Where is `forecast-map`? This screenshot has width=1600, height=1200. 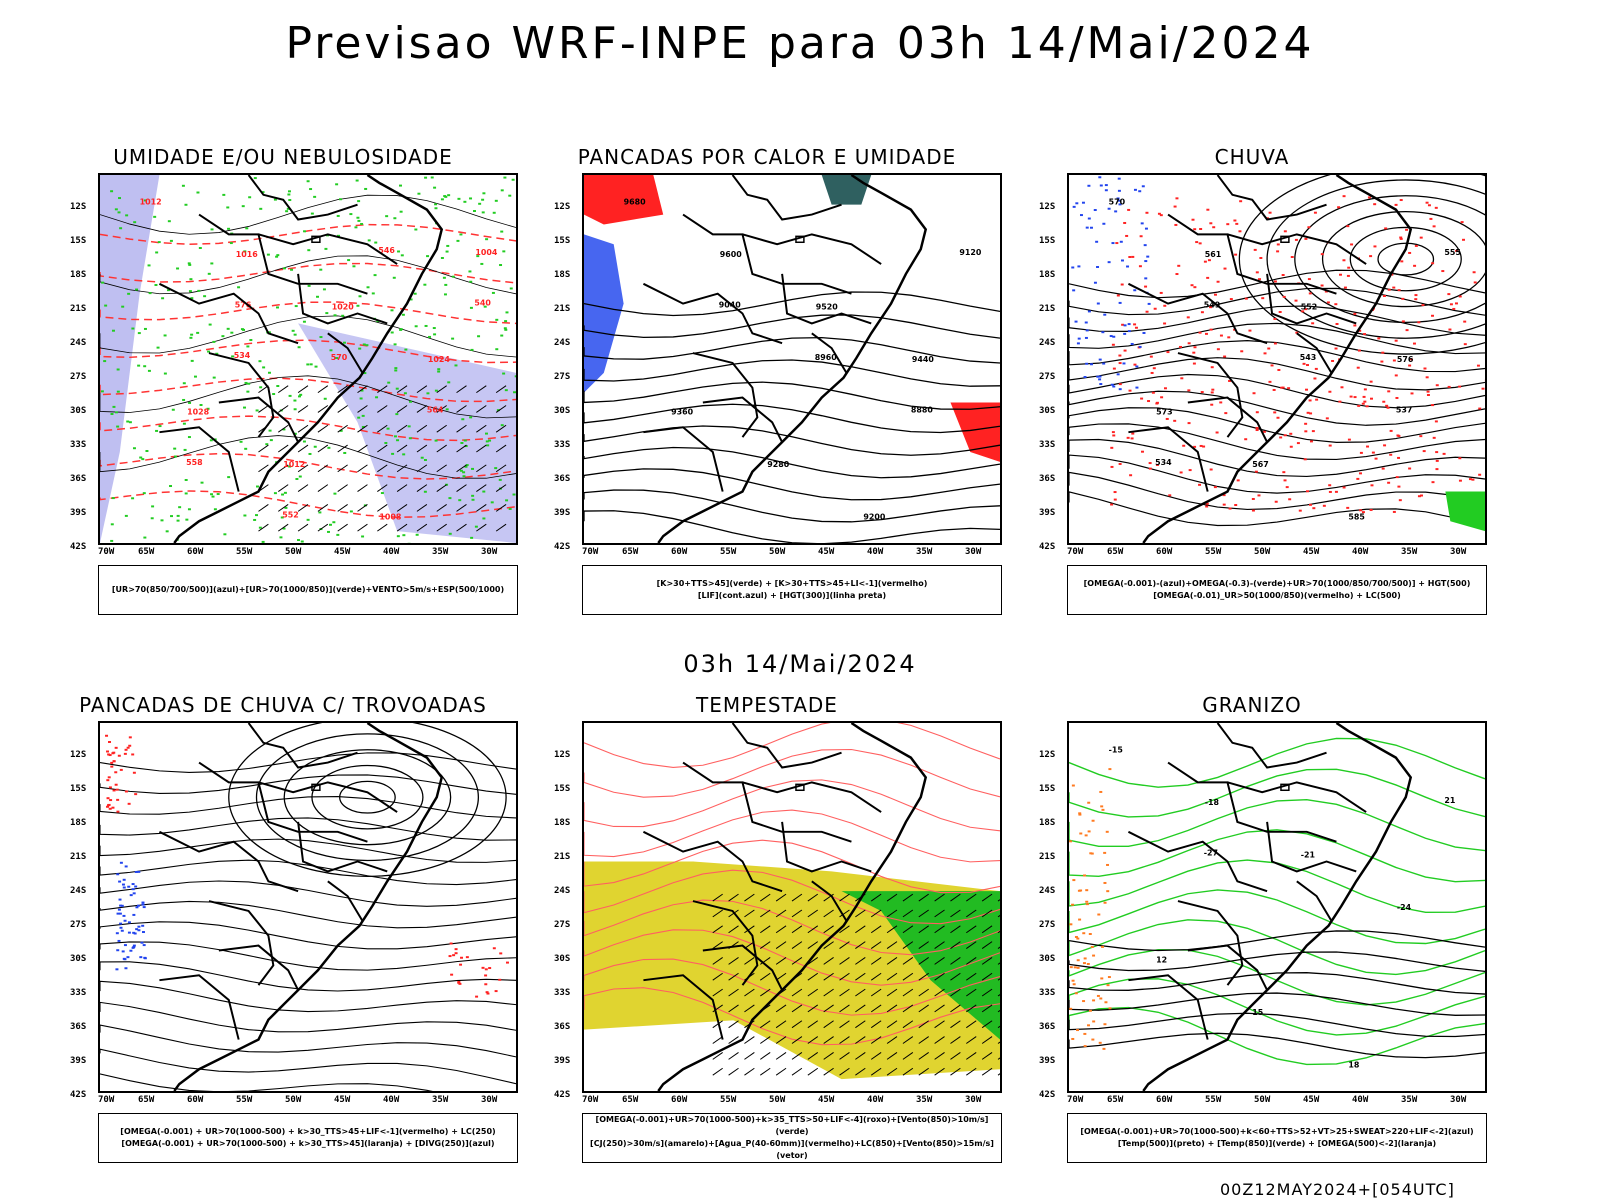 forecast-map is located at coordinates (308, 907).